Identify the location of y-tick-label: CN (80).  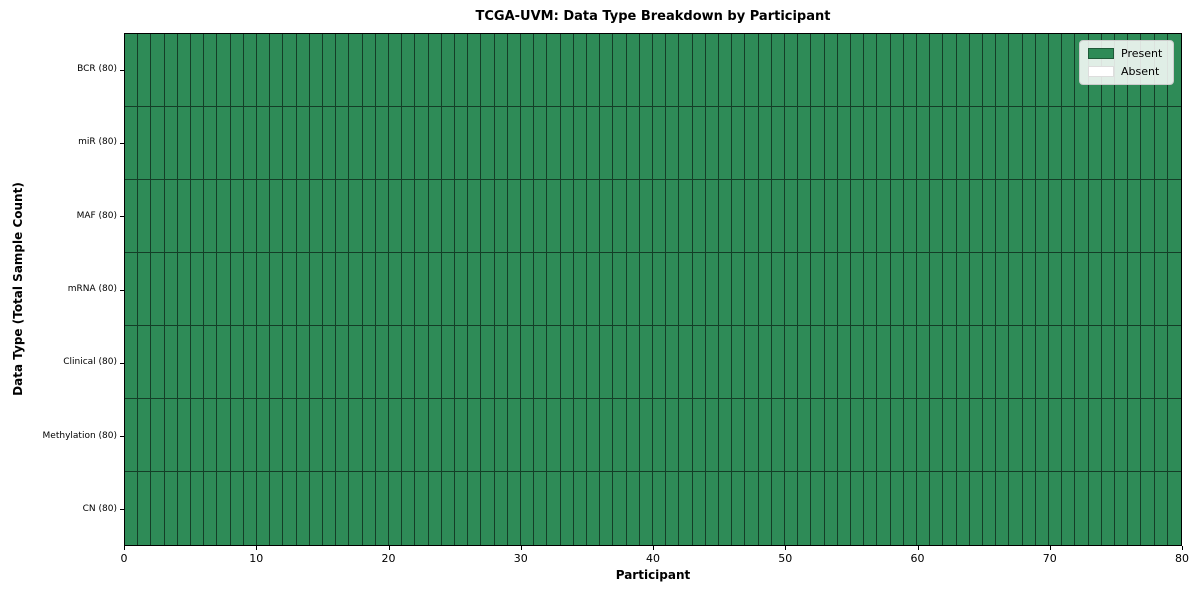
(99, 508).